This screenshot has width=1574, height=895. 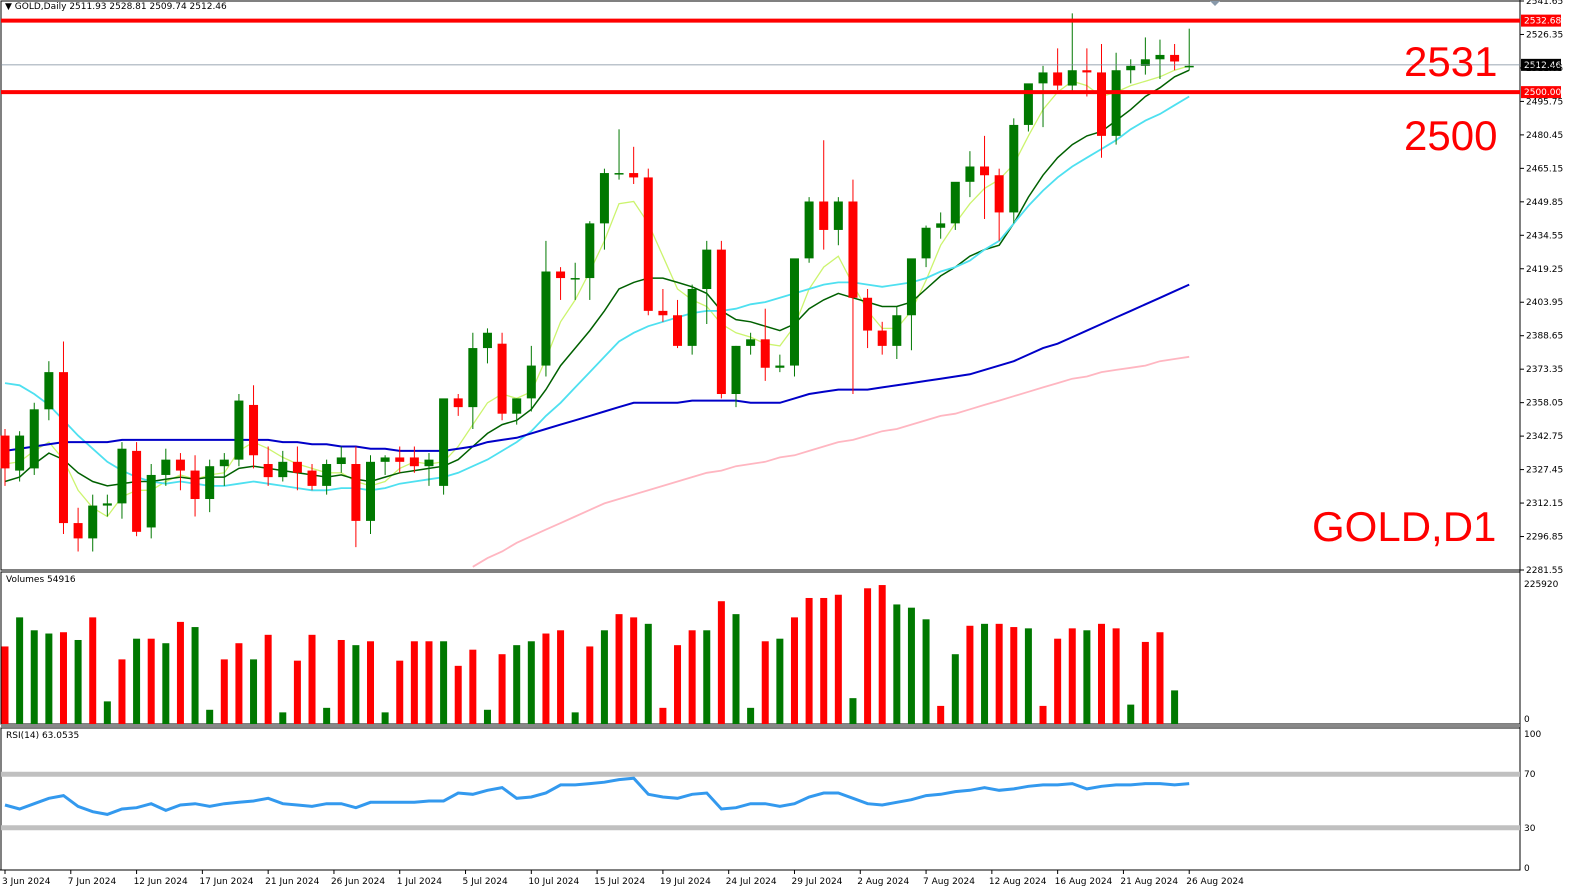 What do you see at coordinates (760, 801) in the screenshot?
I see `rsi-indicator` at bounding box center [760, 801].